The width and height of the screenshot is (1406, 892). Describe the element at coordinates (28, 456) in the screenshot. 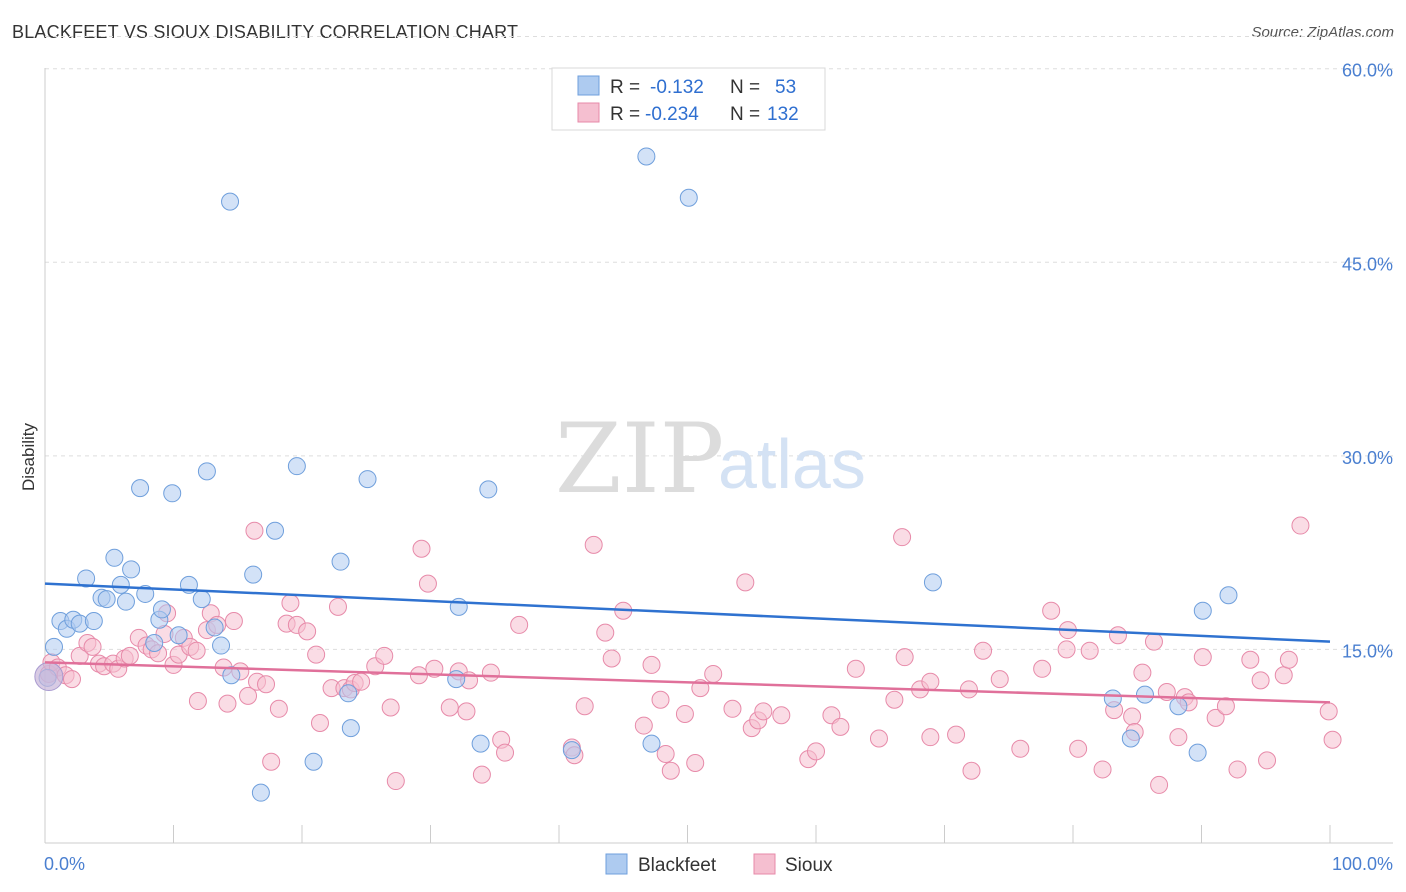

I see `y-axis-title: Disability` at that location.